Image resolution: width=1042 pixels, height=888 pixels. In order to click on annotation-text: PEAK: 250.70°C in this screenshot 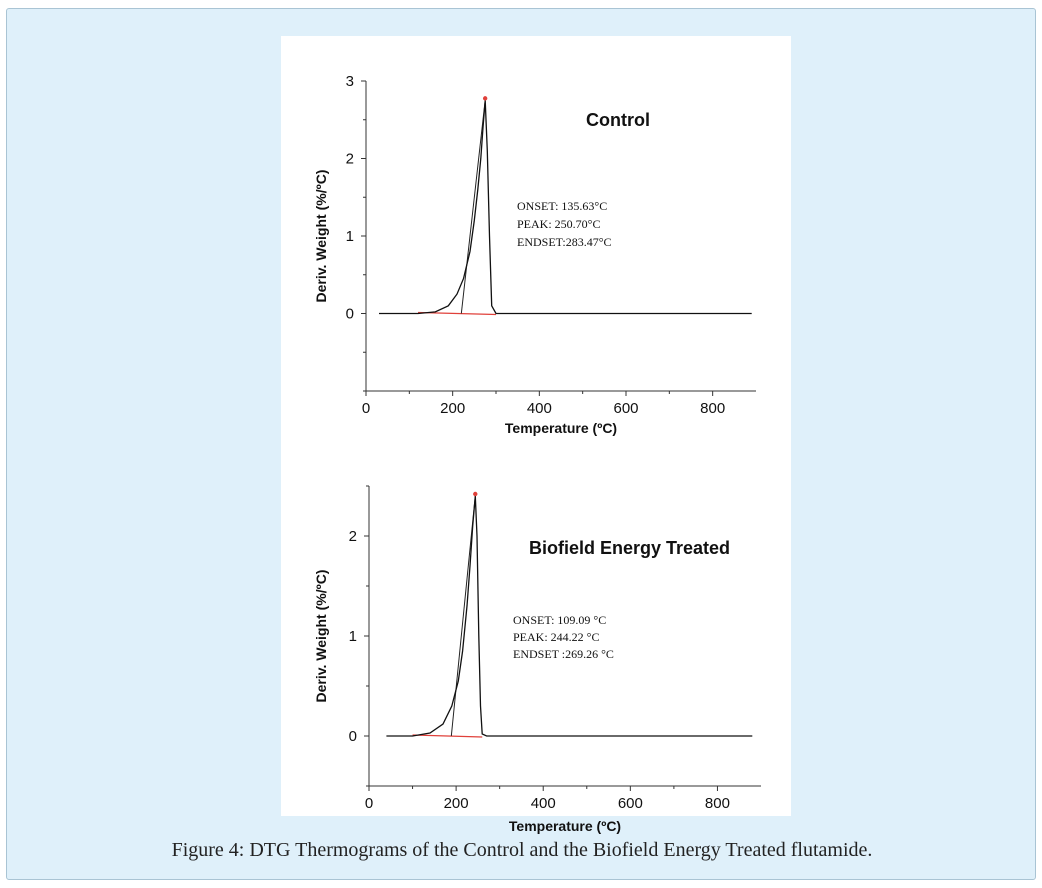, I will do `click(558, 224)`.